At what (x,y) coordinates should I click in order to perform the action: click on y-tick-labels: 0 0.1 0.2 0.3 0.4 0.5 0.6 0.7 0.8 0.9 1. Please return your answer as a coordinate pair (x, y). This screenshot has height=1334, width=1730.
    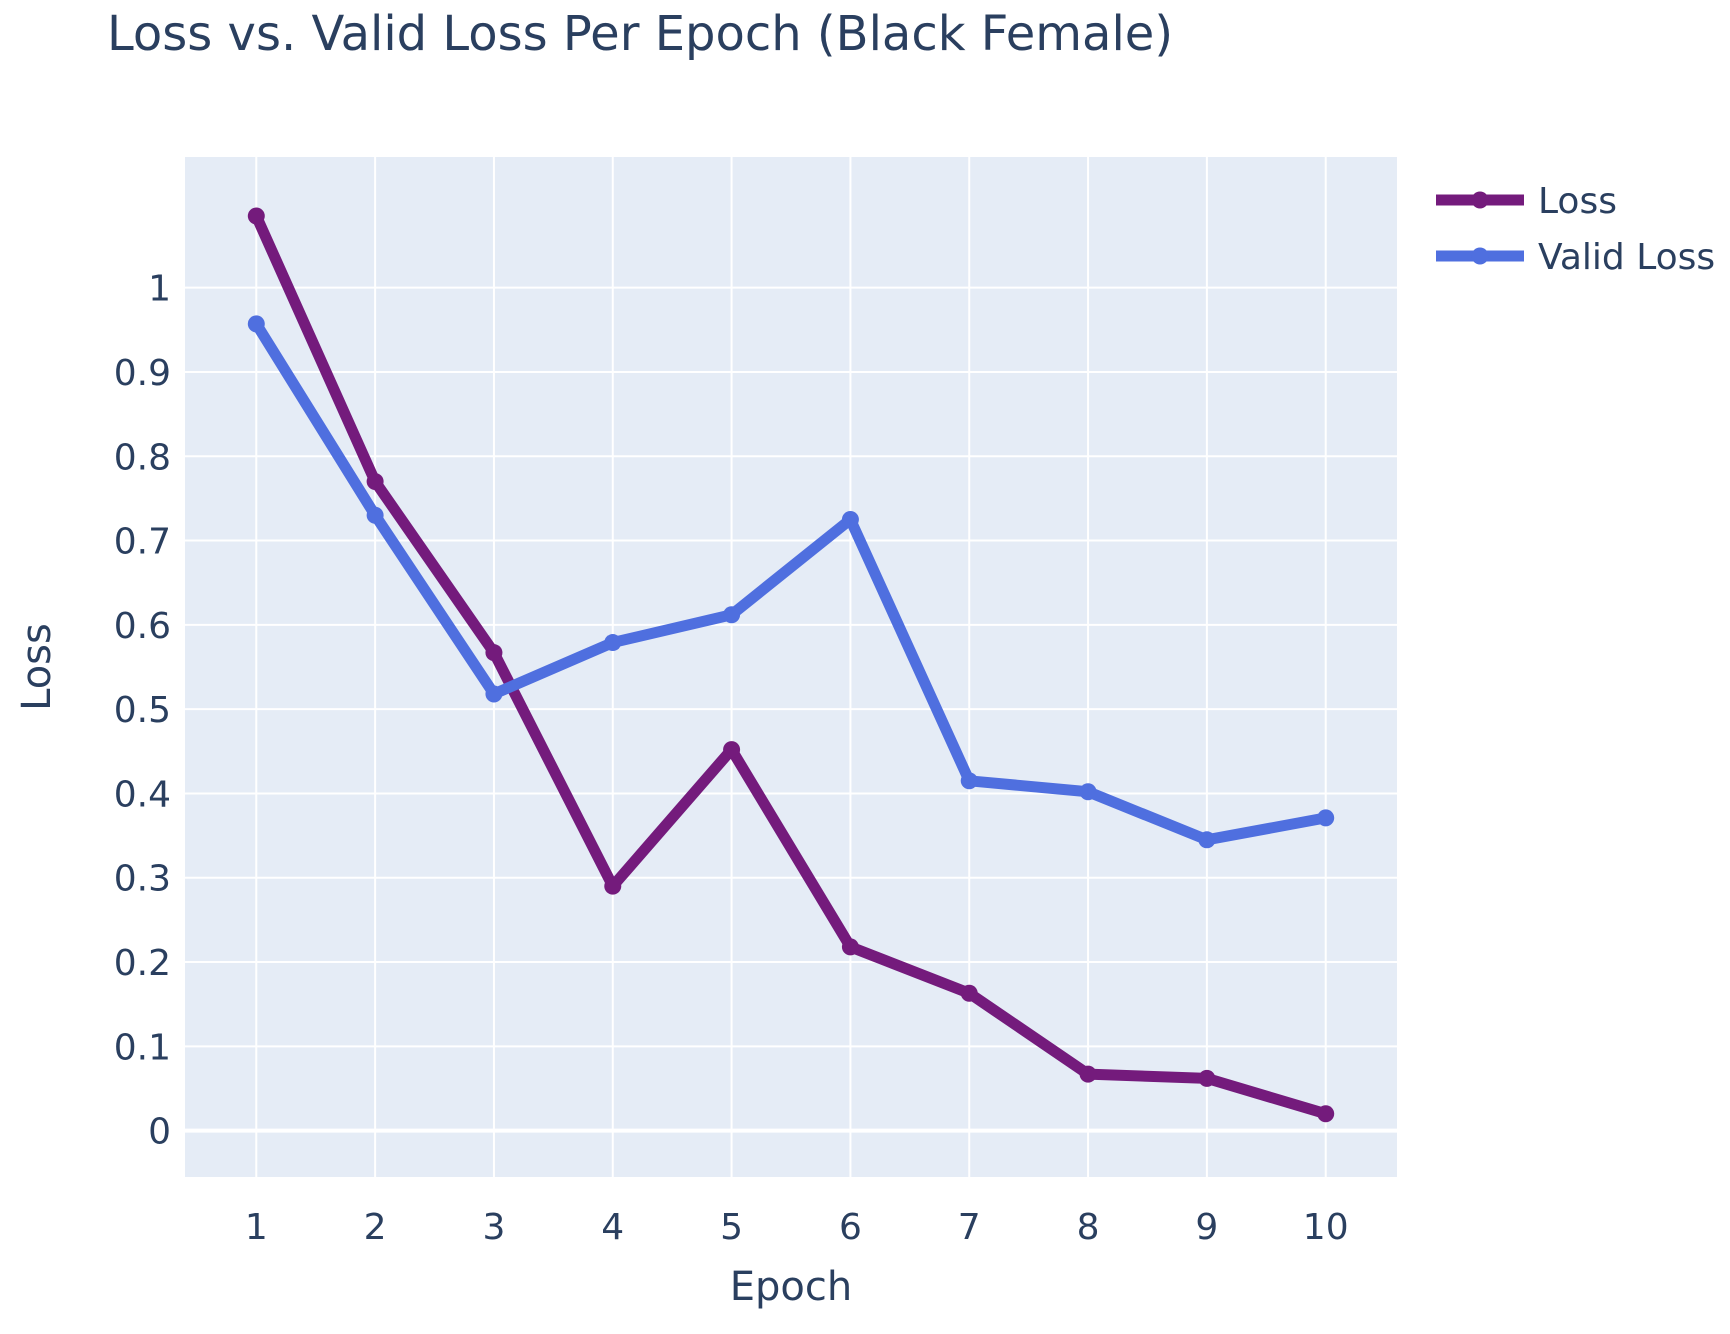
    Looking at the image, I should click on (142, 711).